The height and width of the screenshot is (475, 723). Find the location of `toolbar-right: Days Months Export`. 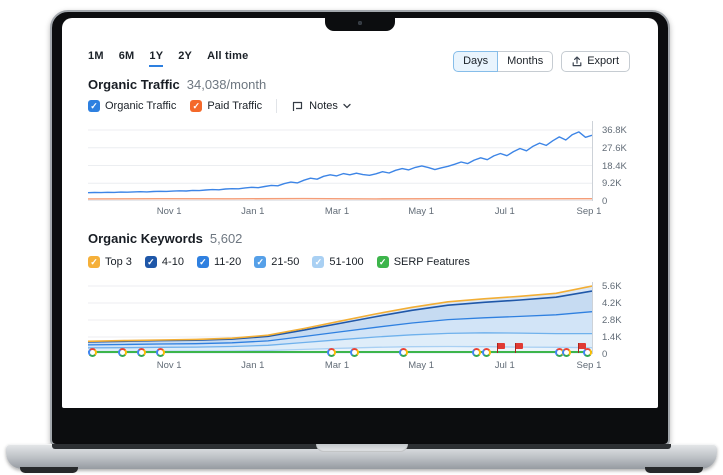

toolbar-right: Days Months Export is located at coordinates (541, 62).